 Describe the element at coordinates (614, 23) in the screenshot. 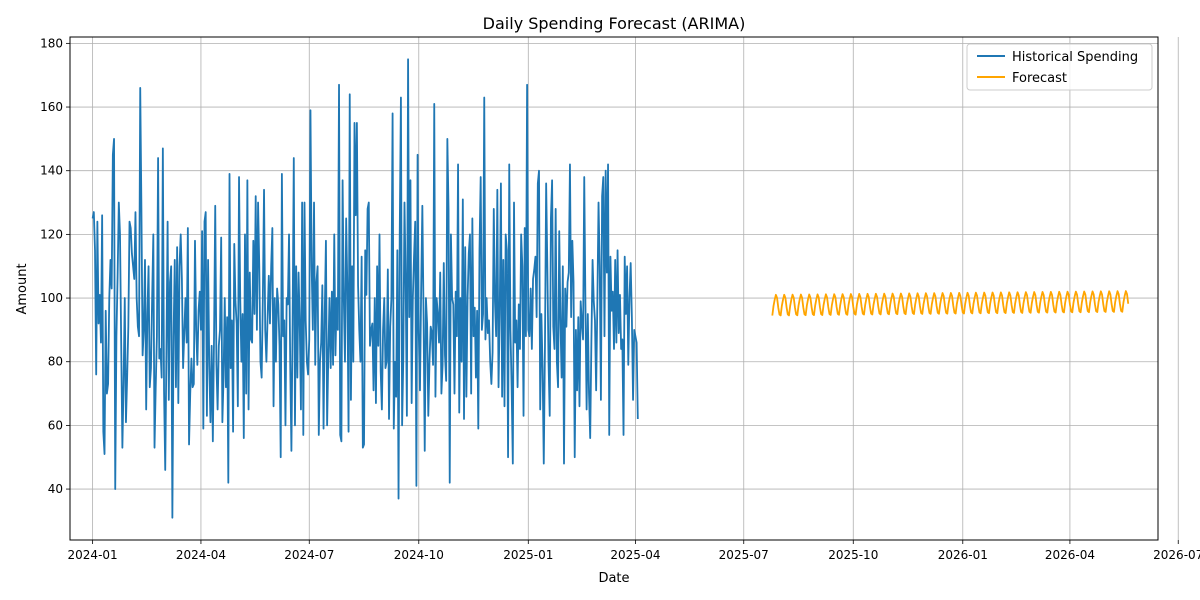

I see `chart-title: Daily Spending Forecast (ARIMA)` at that location.